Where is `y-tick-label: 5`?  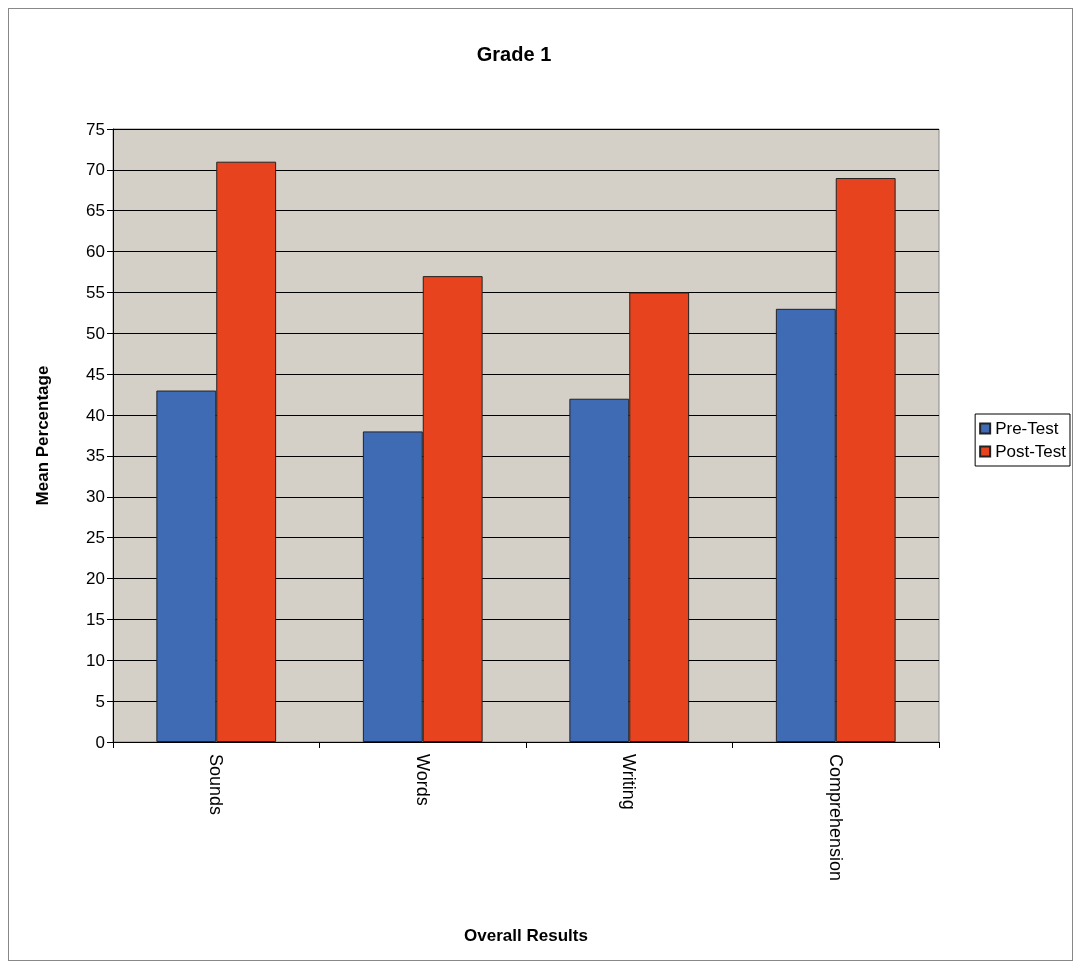 y-tick-label: 5 is located at coordinates (100, 701).